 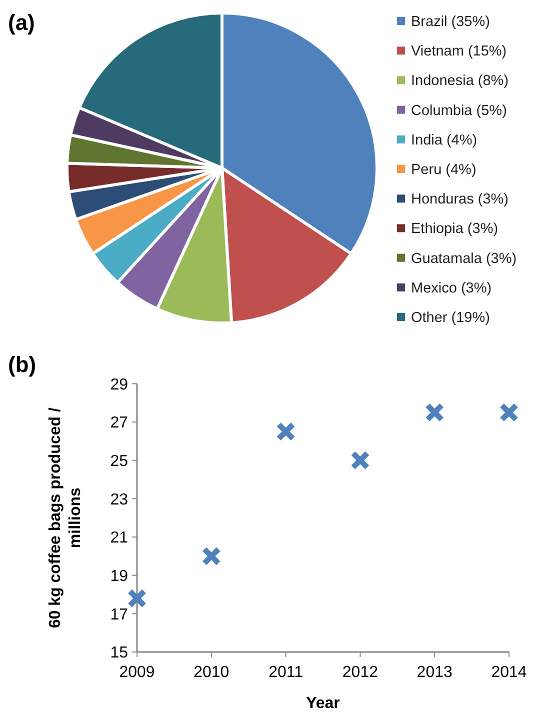 I want to click on y-tick-label: 29, so click(x=119, y=385).